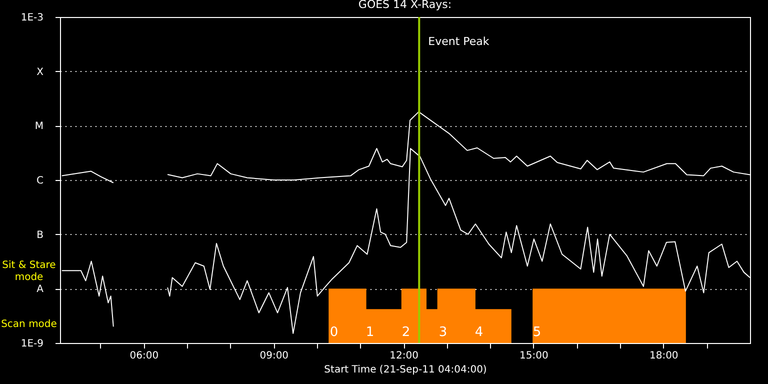 The width and height of the screenshot is (768, 384). I want to click on annotation: 3, so click(443, 332).